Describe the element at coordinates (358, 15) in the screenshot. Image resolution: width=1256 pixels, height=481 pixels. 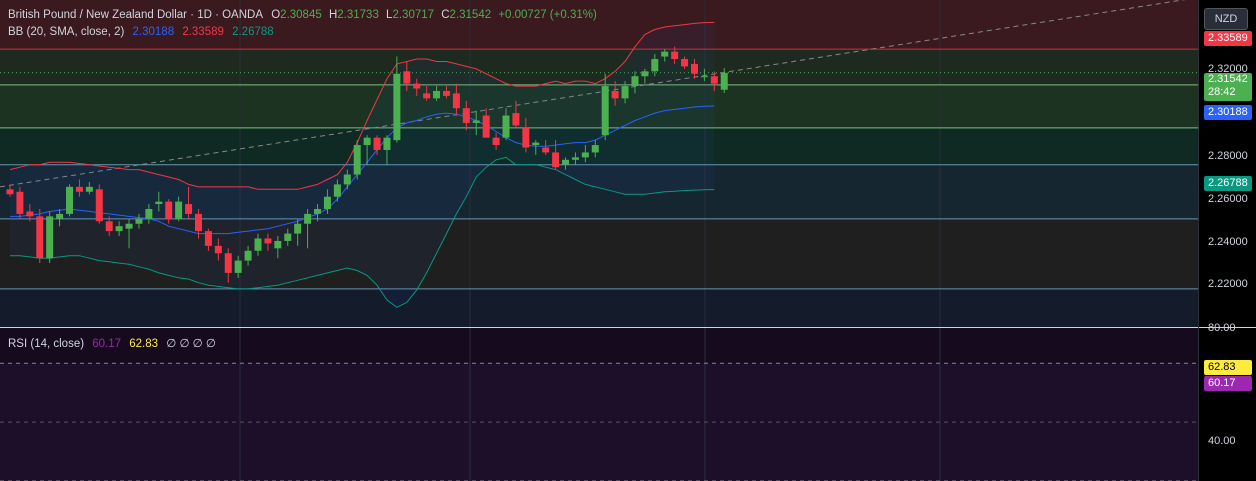
I see `high-value: 2.31733` at that location.